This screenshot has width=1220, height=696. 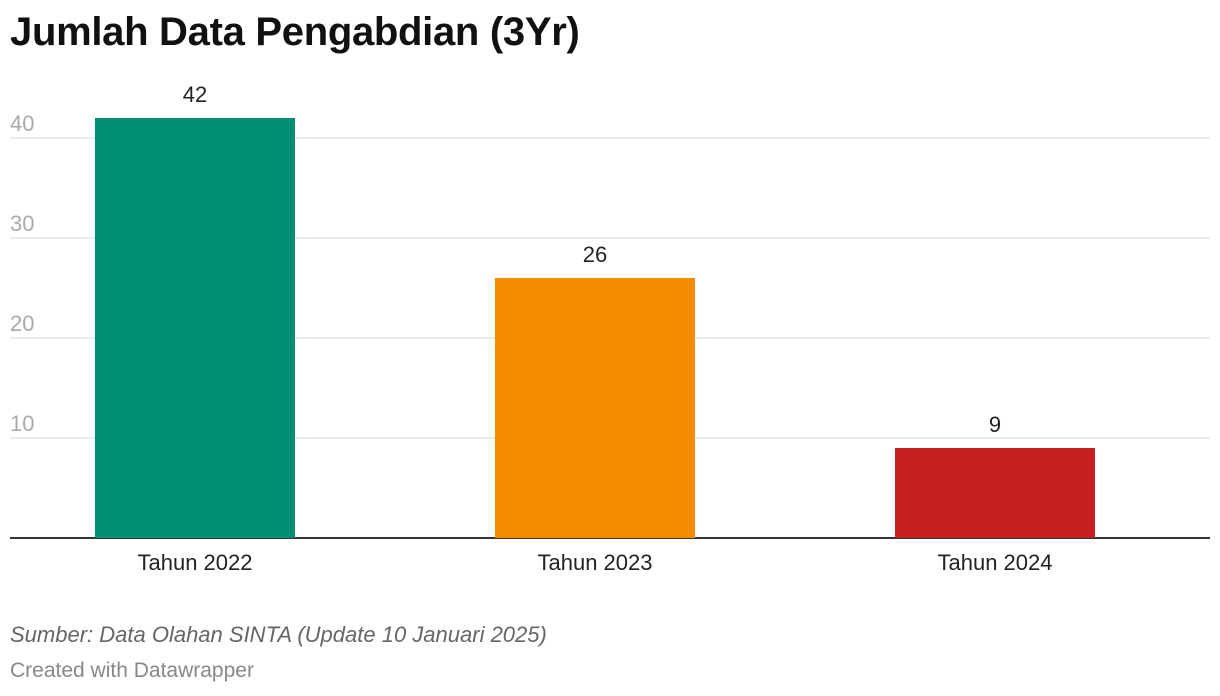 I want to click on category-label-1: Tahun 2022, so click(x=195, y=562).